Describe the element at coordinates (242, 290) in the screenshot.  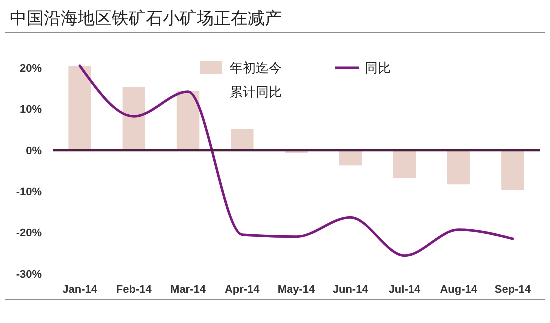
I see `x-tick-label: Apr-14` at that location.